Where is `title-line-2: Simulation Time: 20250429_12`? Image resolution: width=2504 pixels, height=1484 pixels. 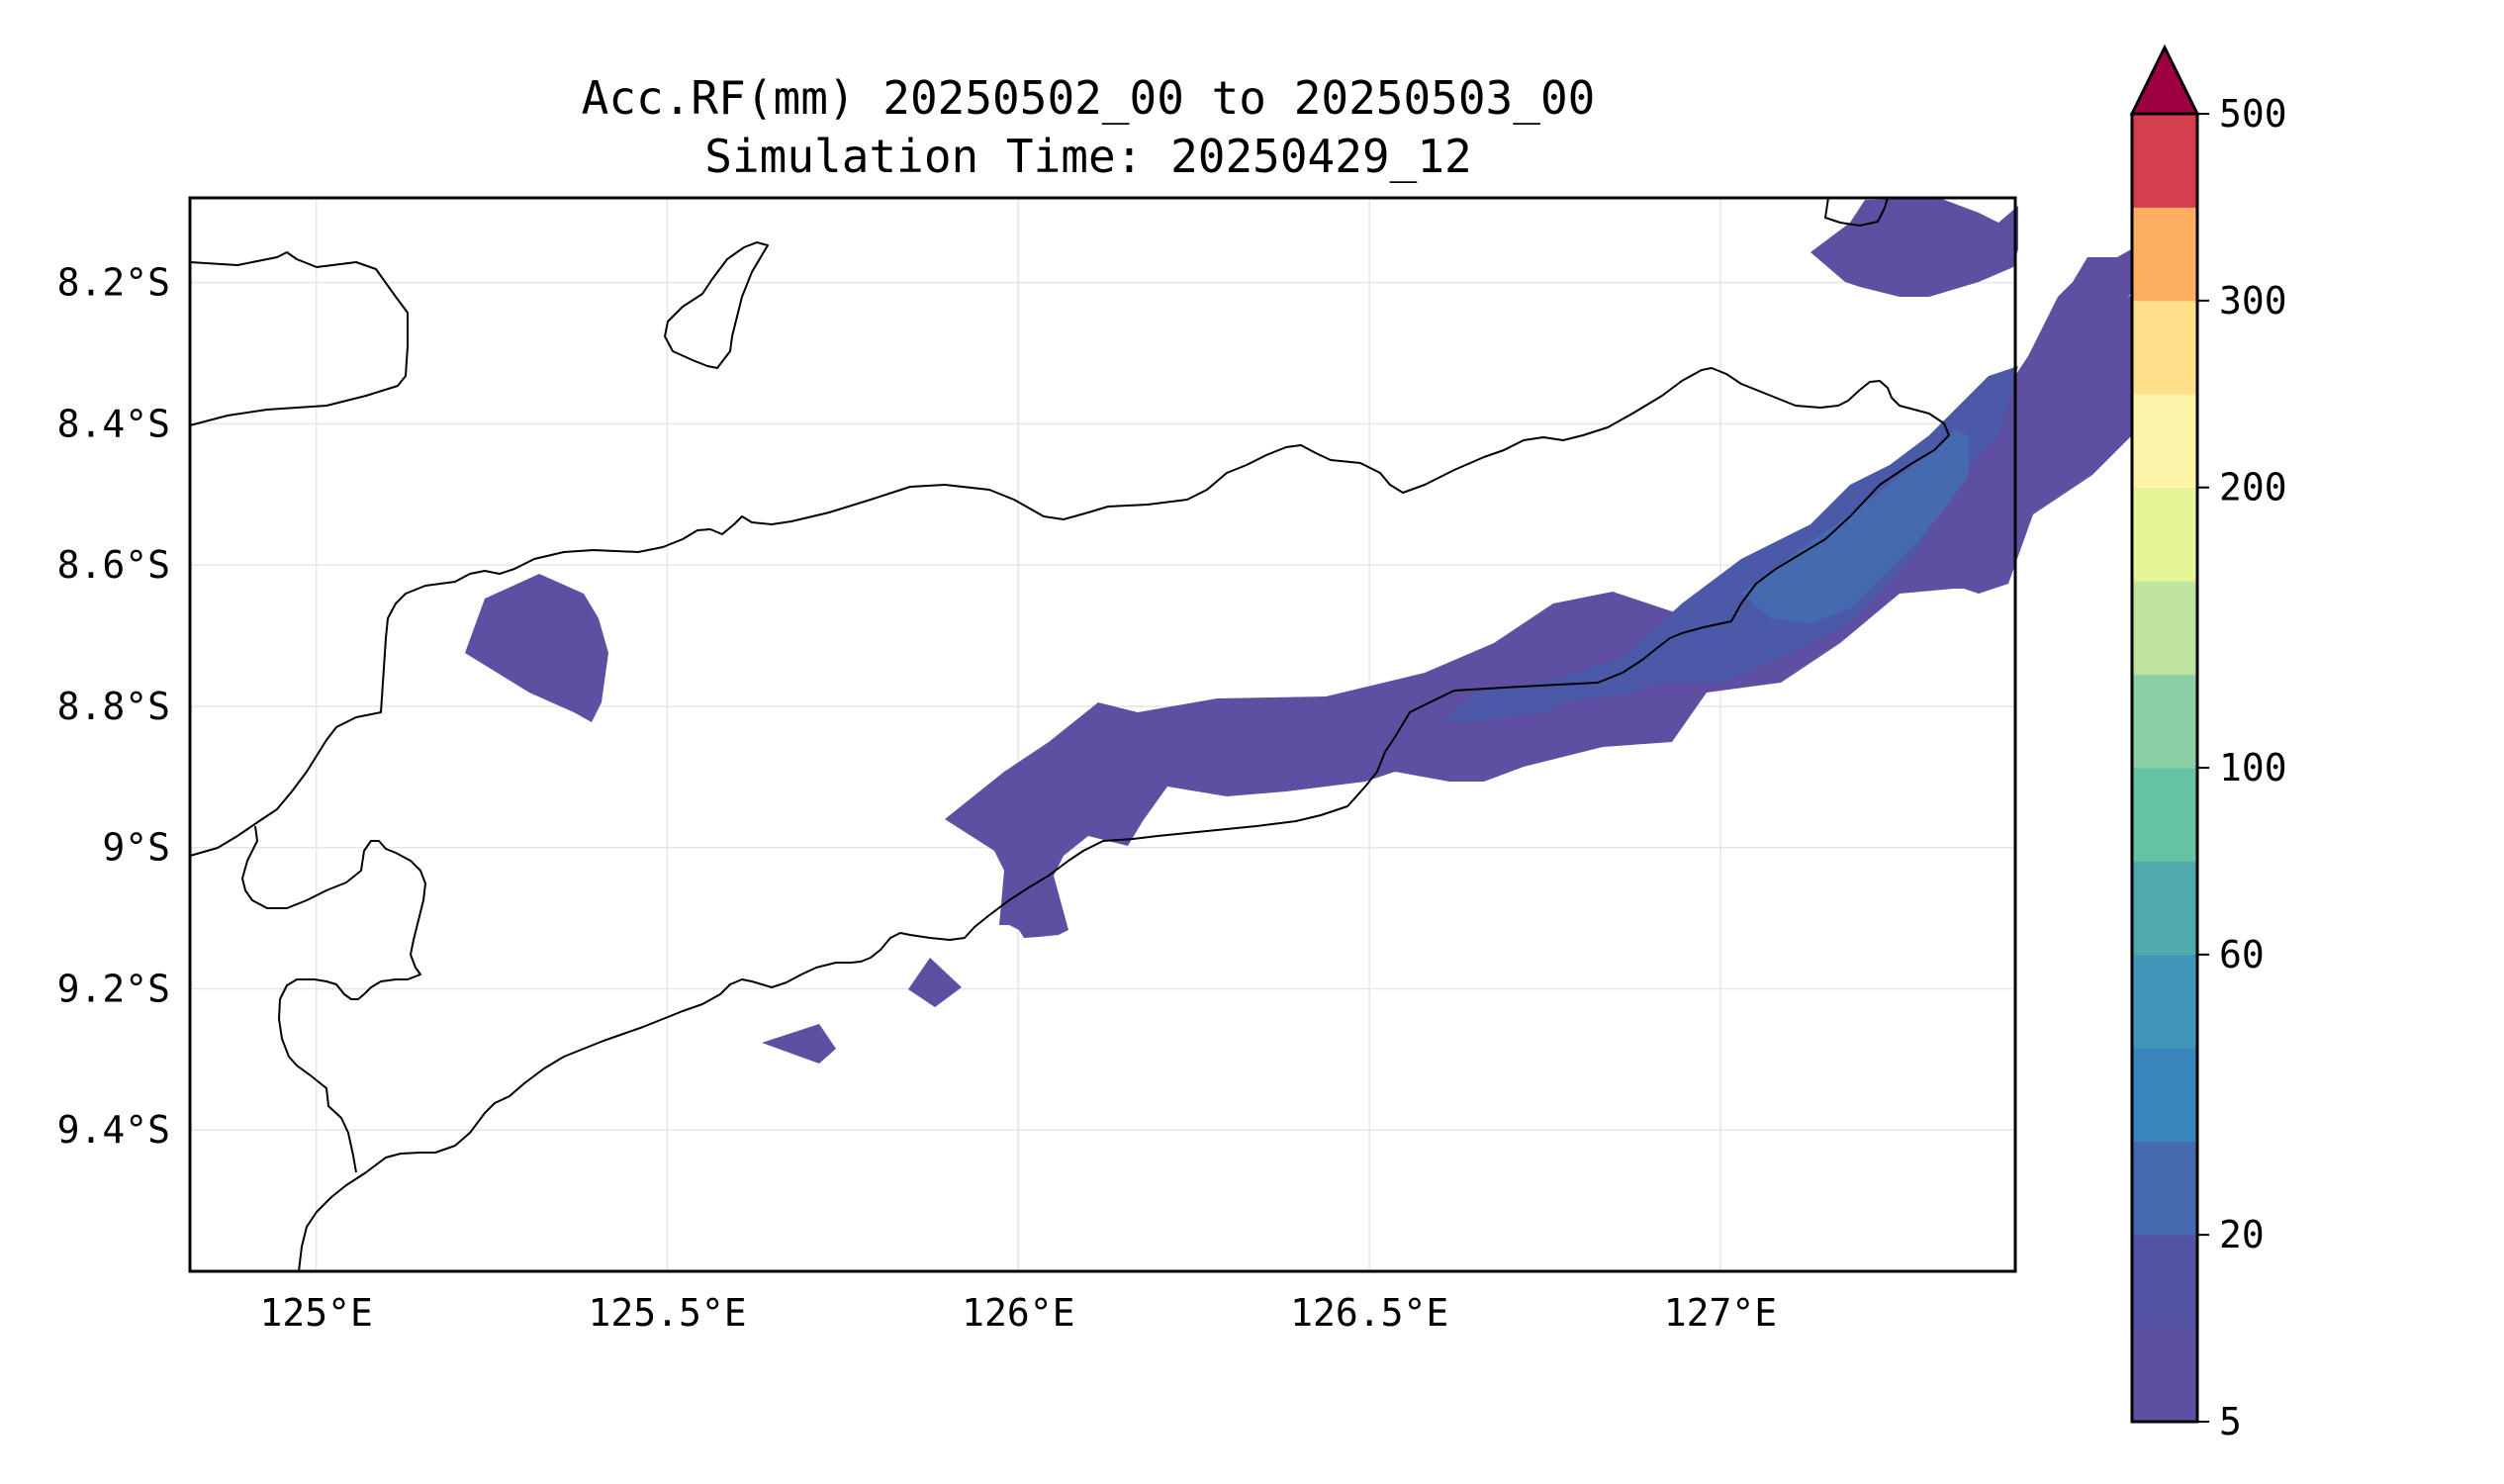 title-line-2: Simulation Time: 20250429_12 is located at coordinates (1087, 156).